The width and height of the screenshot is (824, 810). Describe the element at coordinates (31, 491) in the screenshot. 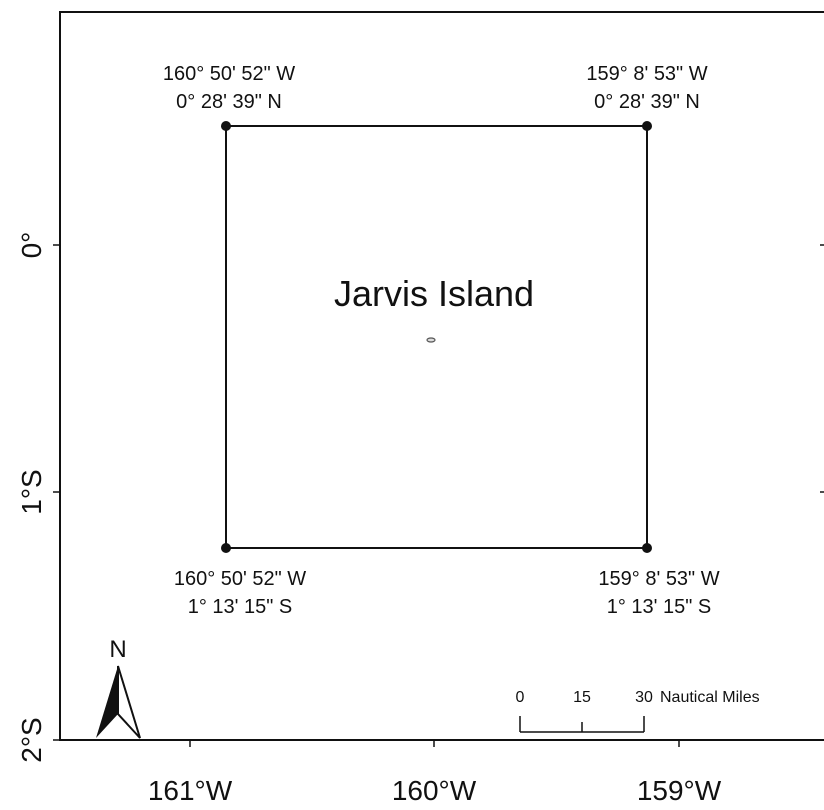

I see `y-tick-label-1s: 1°S` at that location.